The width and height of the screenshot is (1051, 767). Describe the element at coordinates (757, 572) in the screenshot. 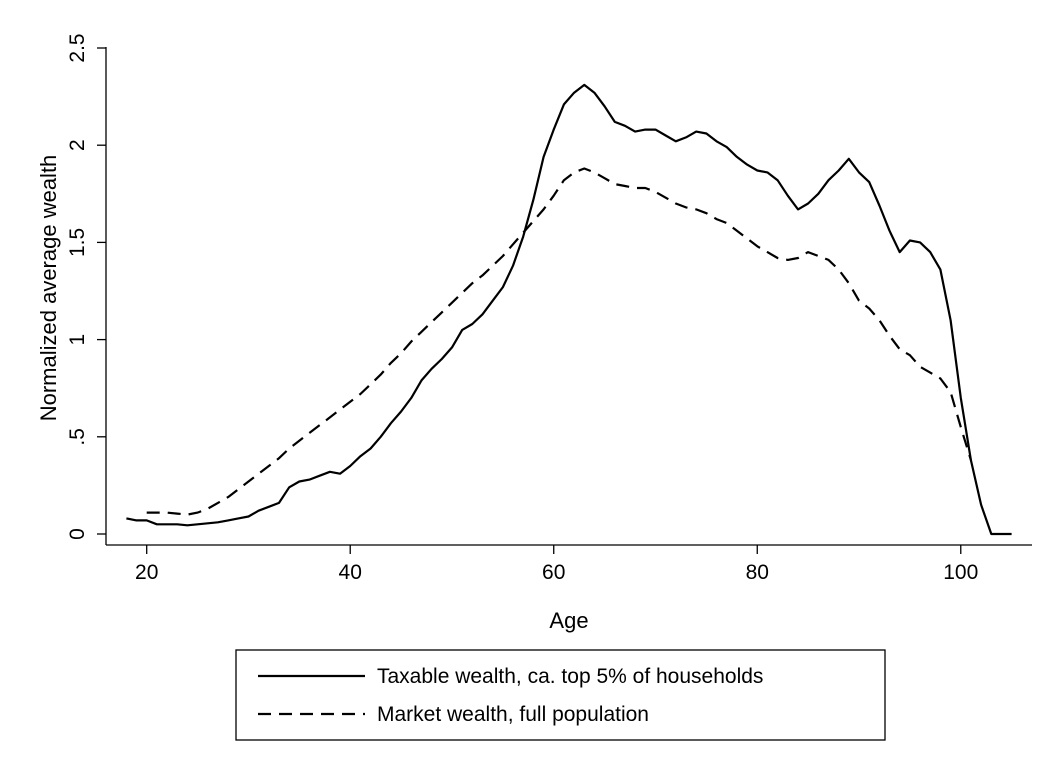

I see `x-tick-label: 80` at that location.